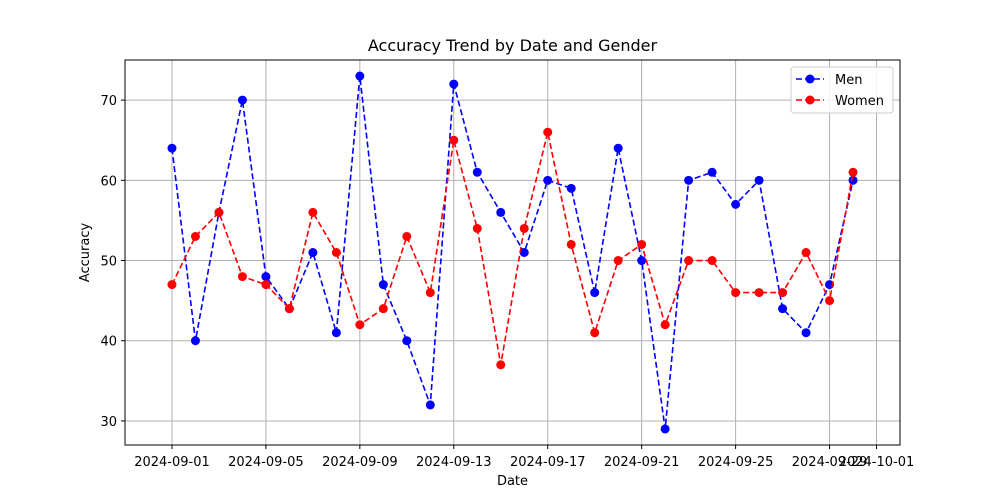 This screenshot has width=1000, height=500. I want to click on x-tick-label: 2024-09-25, so click(736, 462).